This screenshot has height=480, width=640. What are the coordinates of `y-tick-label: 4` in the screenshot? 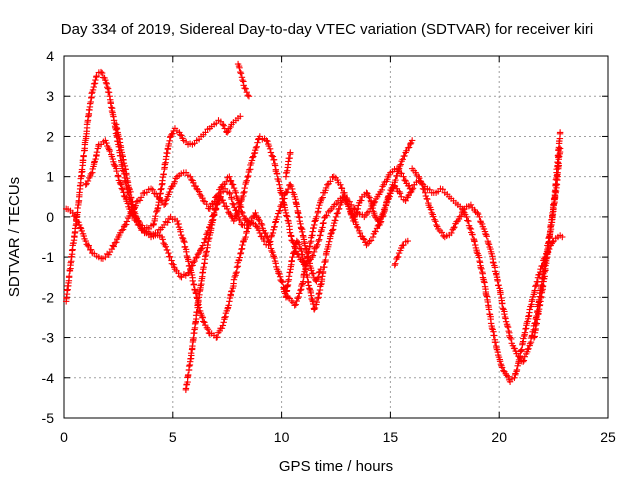 It's located at (50, 56).